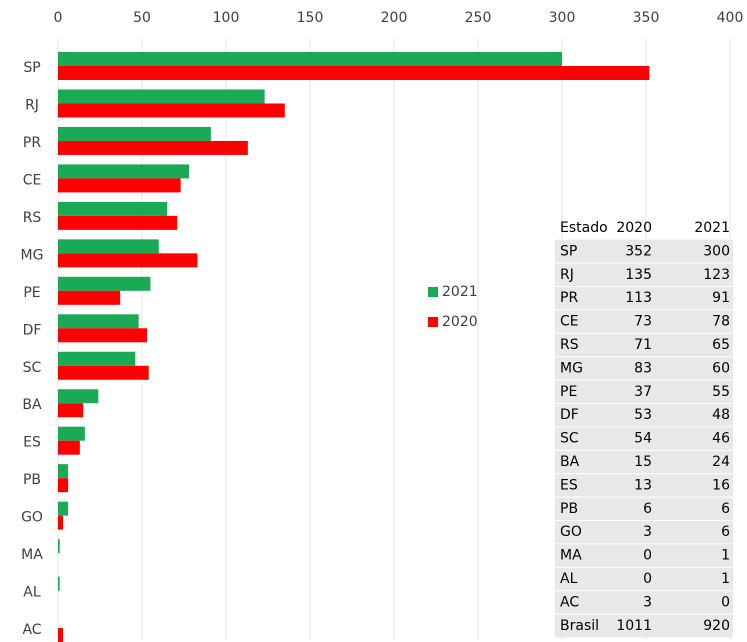 This screenshot has width=747, height=642. I want to click on table-header: 2021, so click(712, 228).